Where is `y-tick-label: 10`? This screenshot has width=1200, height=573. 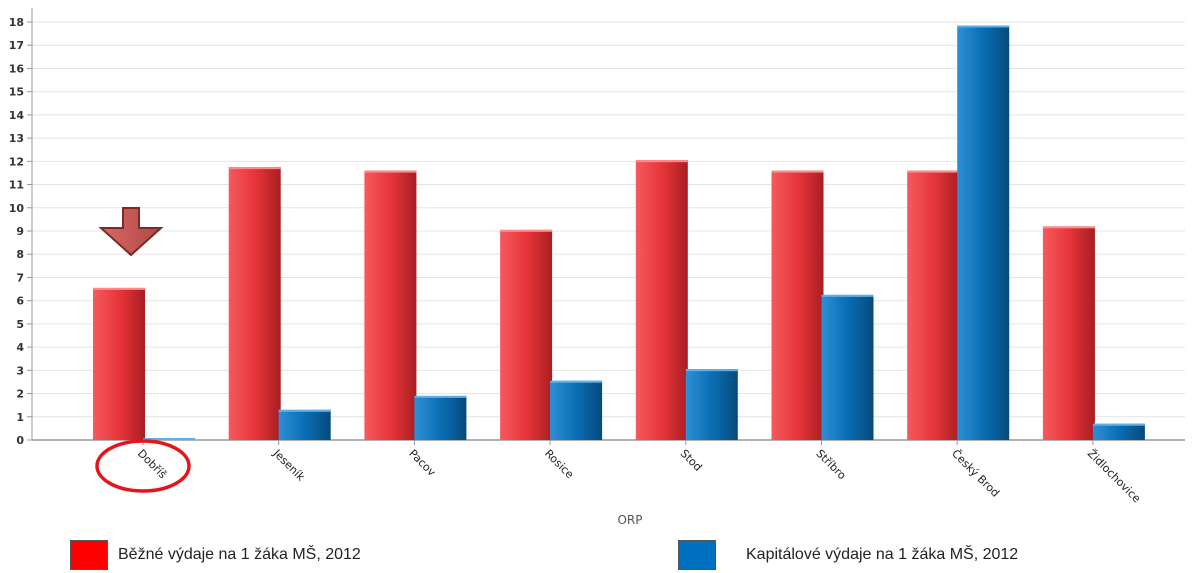 y-tick-label: 10 is located at coordinates (17, 208).